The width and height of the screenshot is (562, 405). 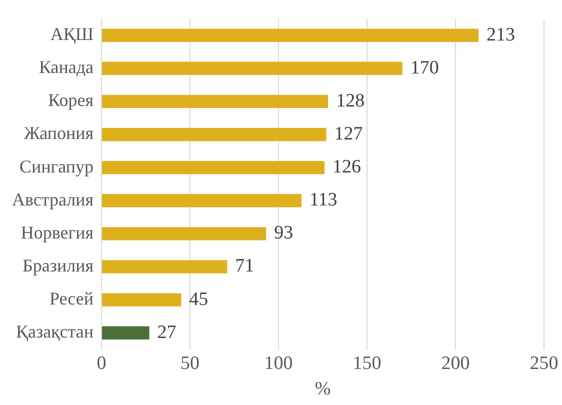 I want to click on y-tick-label: Қазақстан, so click(x=55, y=332).